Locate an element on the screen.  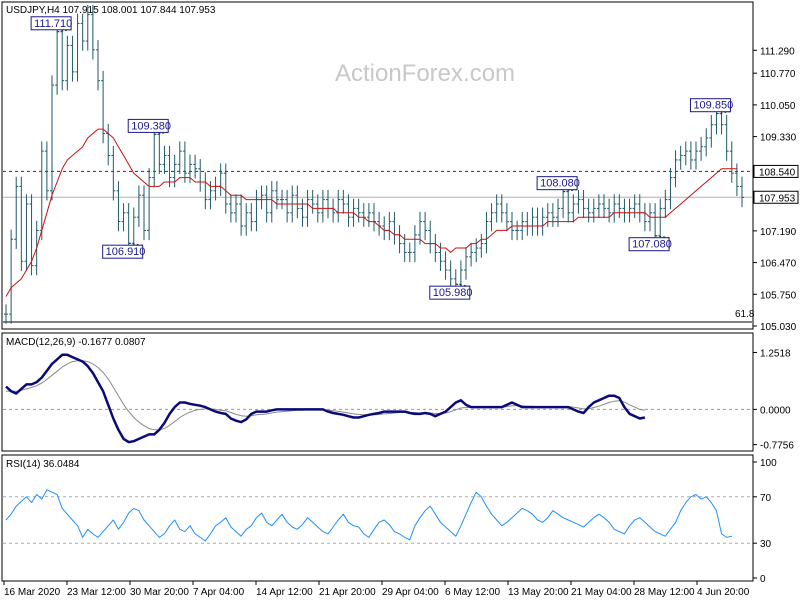
time-tick-label: 29 Apr 04:00 is located at coordinates (410, 592).